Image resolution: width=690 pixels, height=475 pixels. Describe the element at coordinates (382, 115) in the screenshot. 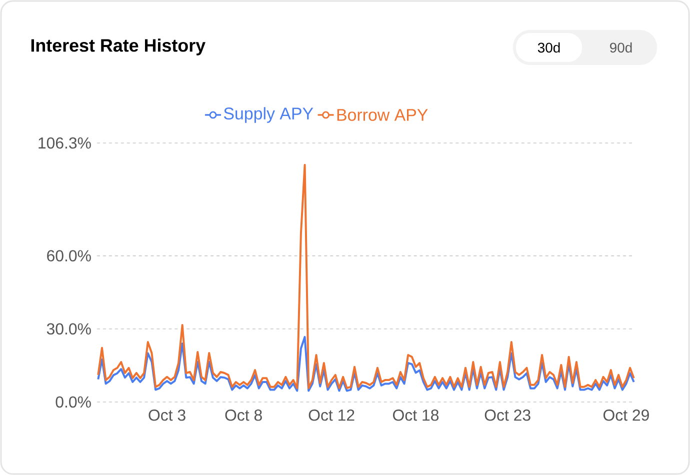

I see `legend-label: Borrow APY` at that location.